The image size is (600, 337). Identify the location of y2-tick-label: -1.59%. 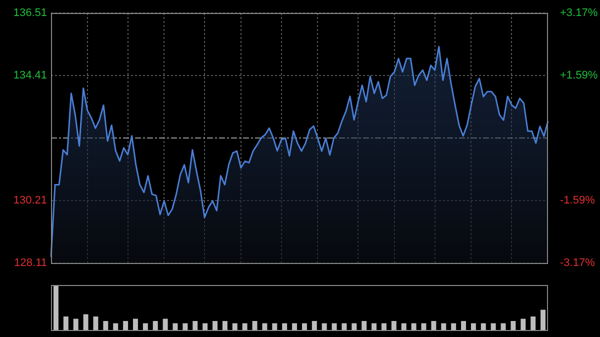
(578, 200).